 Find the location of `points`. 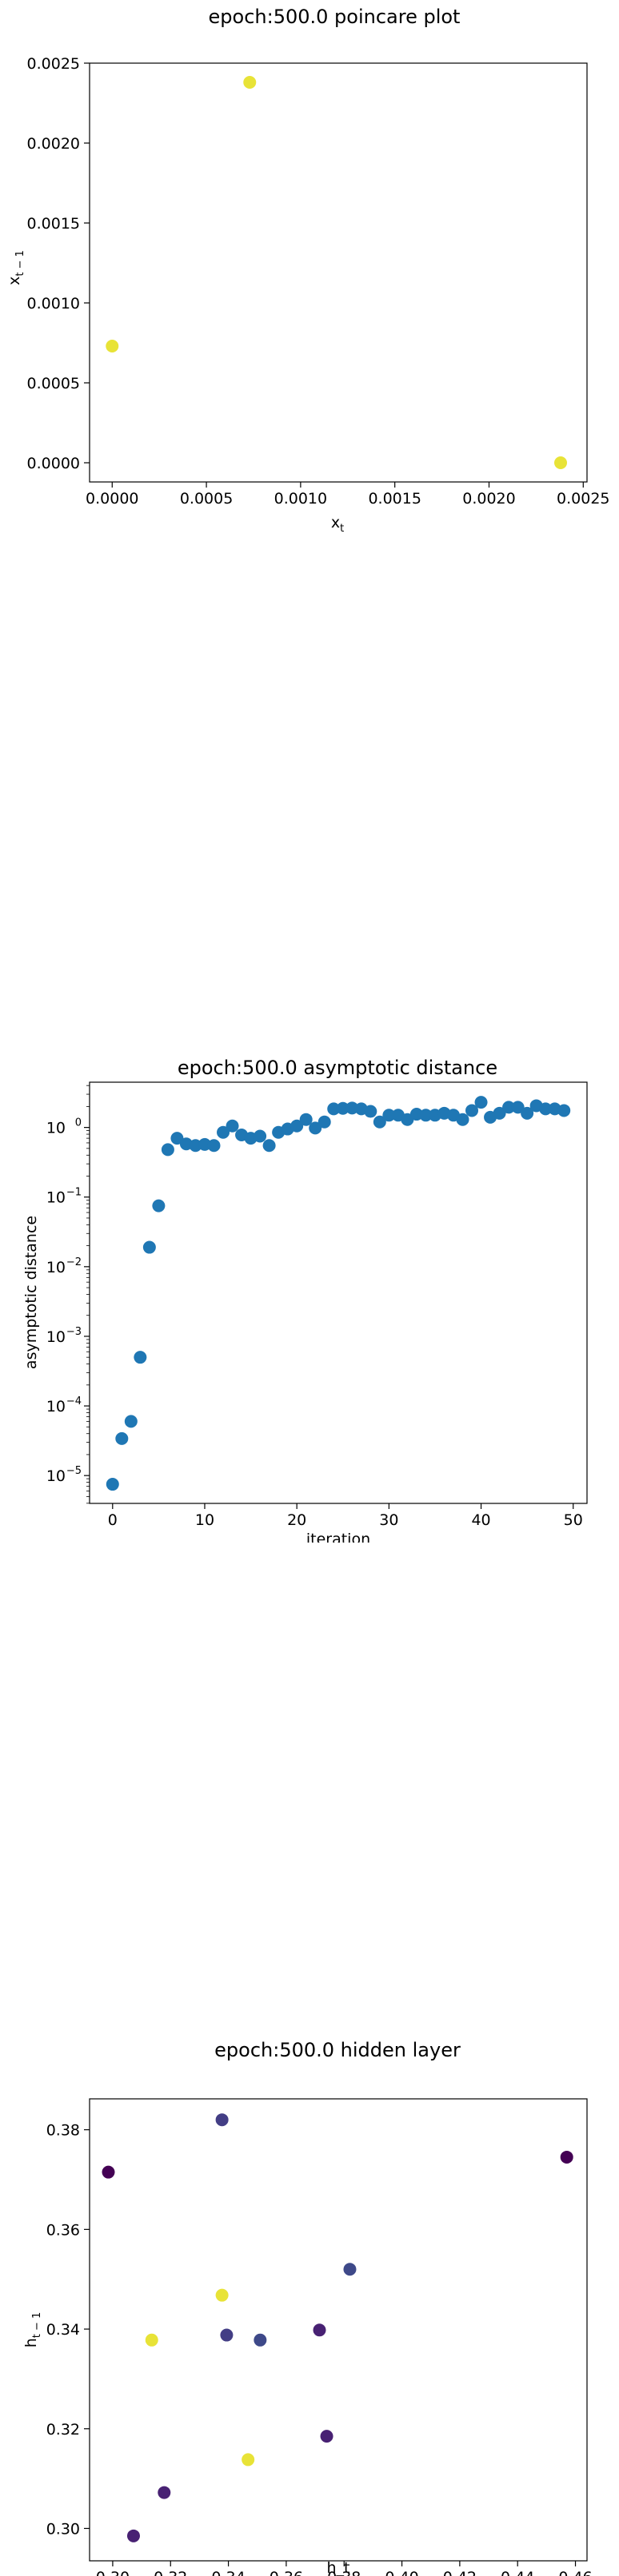

points is located at coordinates (338, 1293).